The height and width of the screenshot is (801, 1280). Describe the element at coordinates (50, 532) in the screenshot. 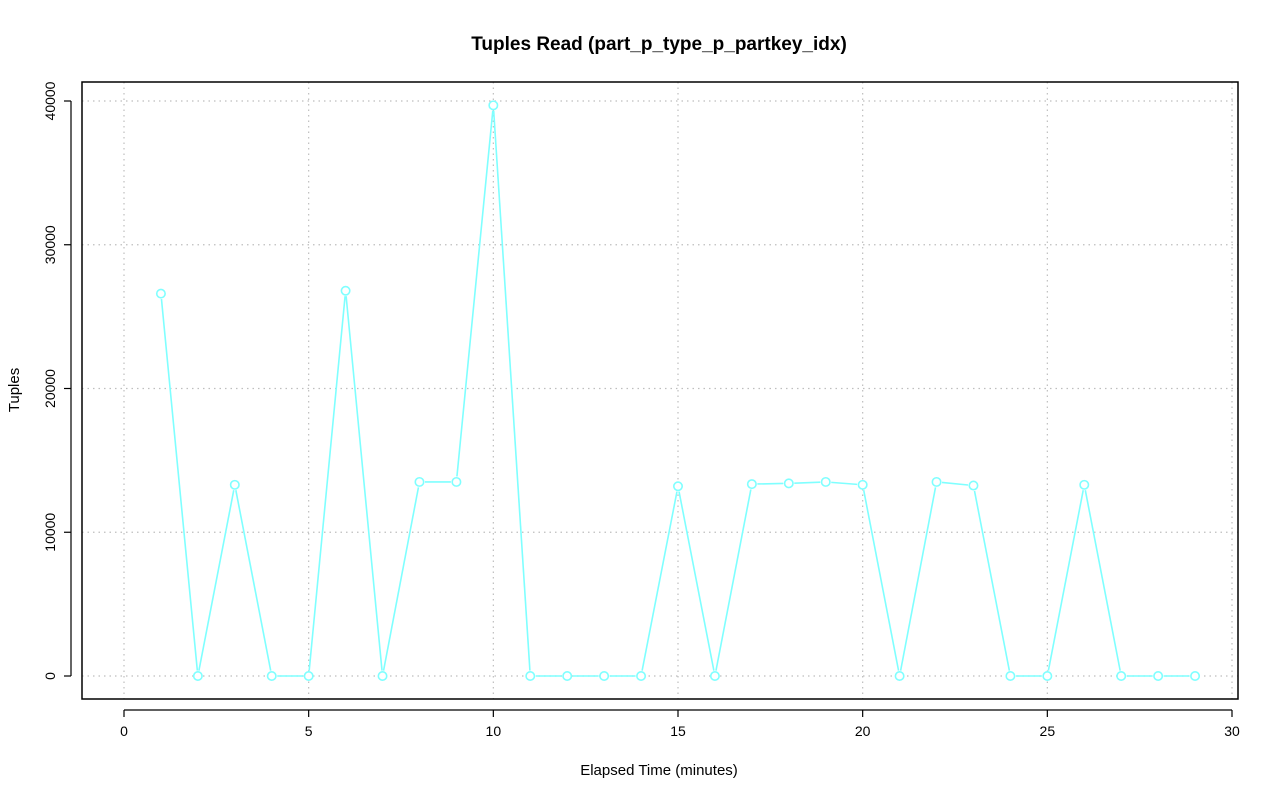

I see `y-tick-label: 10000` at that location.